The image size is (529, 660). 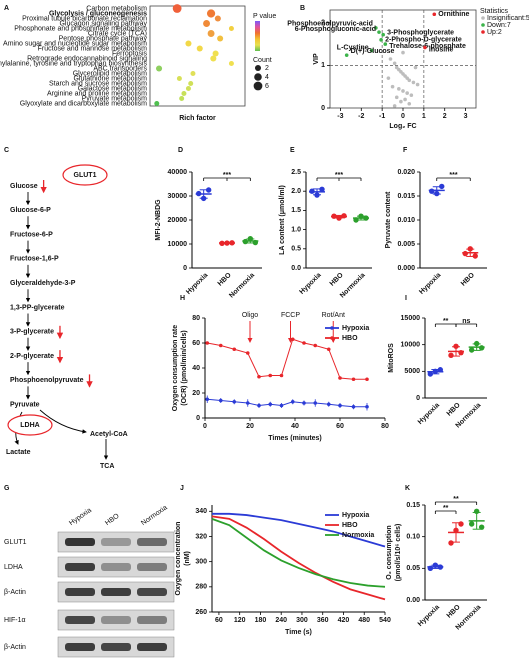 I want to click on x-tick-label: 120, so click(x=240, y=620).